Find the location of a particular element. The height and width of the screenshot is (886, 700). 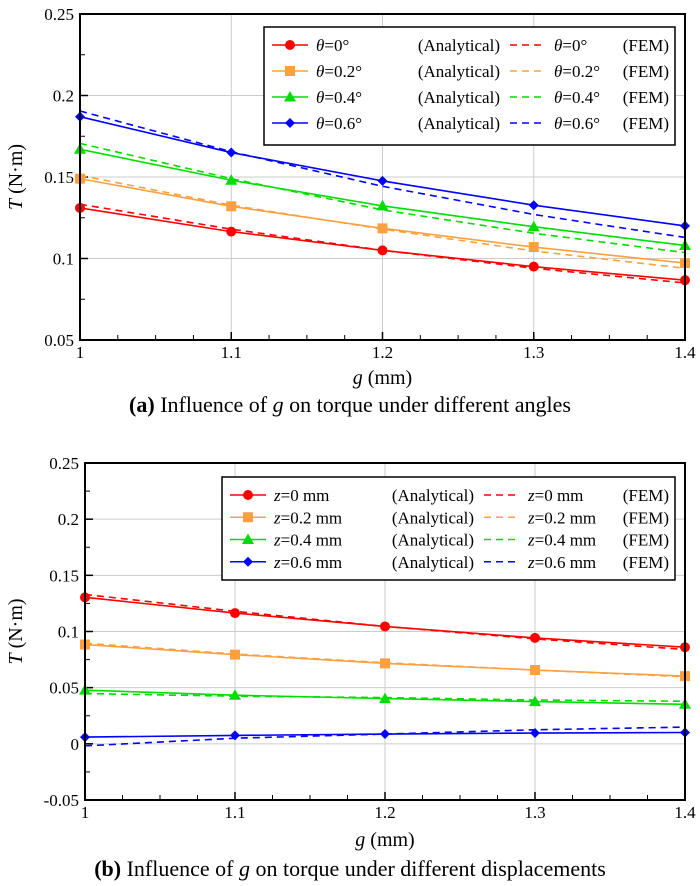

series-z0.6mm-fem is located at coordinates (385, 736).